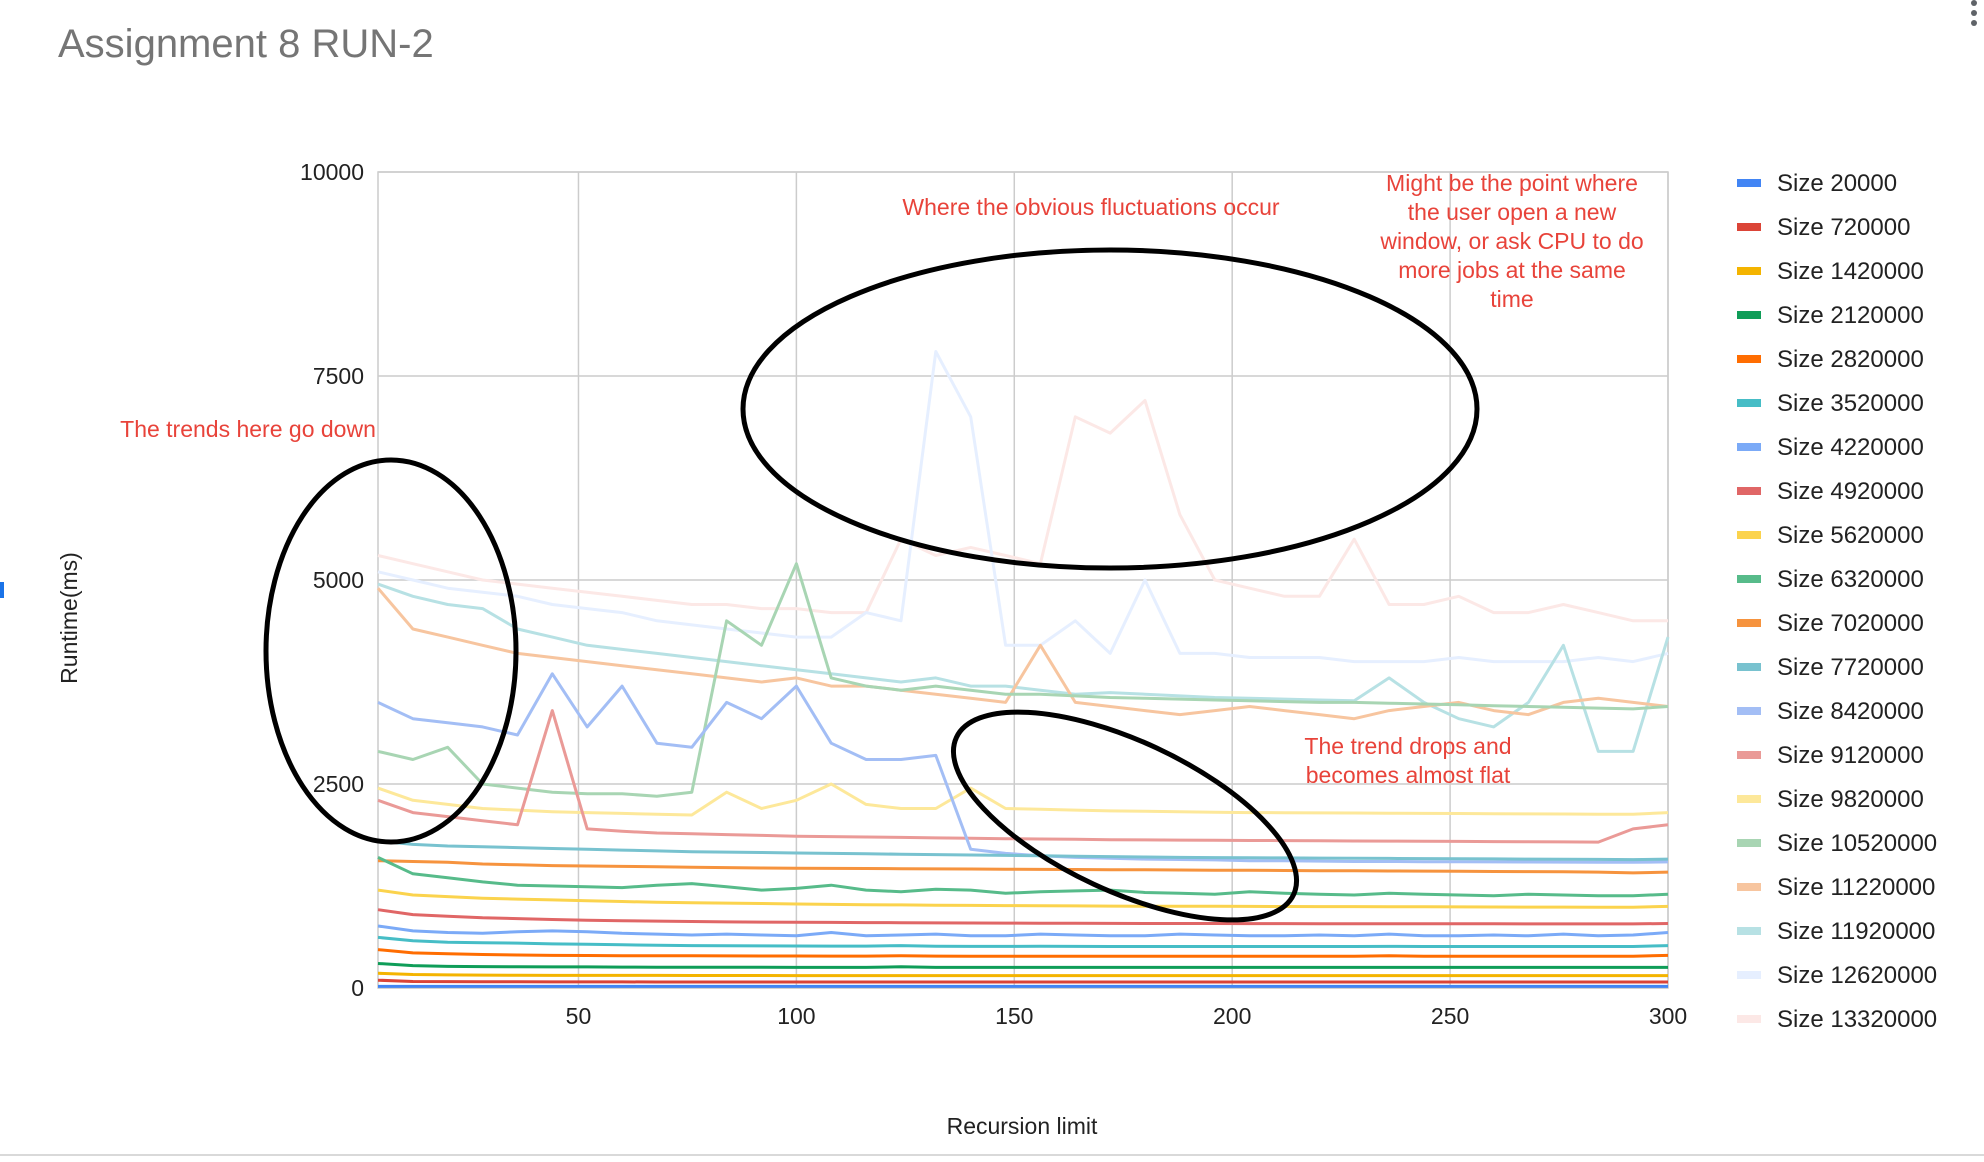  What do you see at coordinates (1850, 271) in the screenshot?
I see `legend-label: Size 1420000` at bounding box center [1850, 271].